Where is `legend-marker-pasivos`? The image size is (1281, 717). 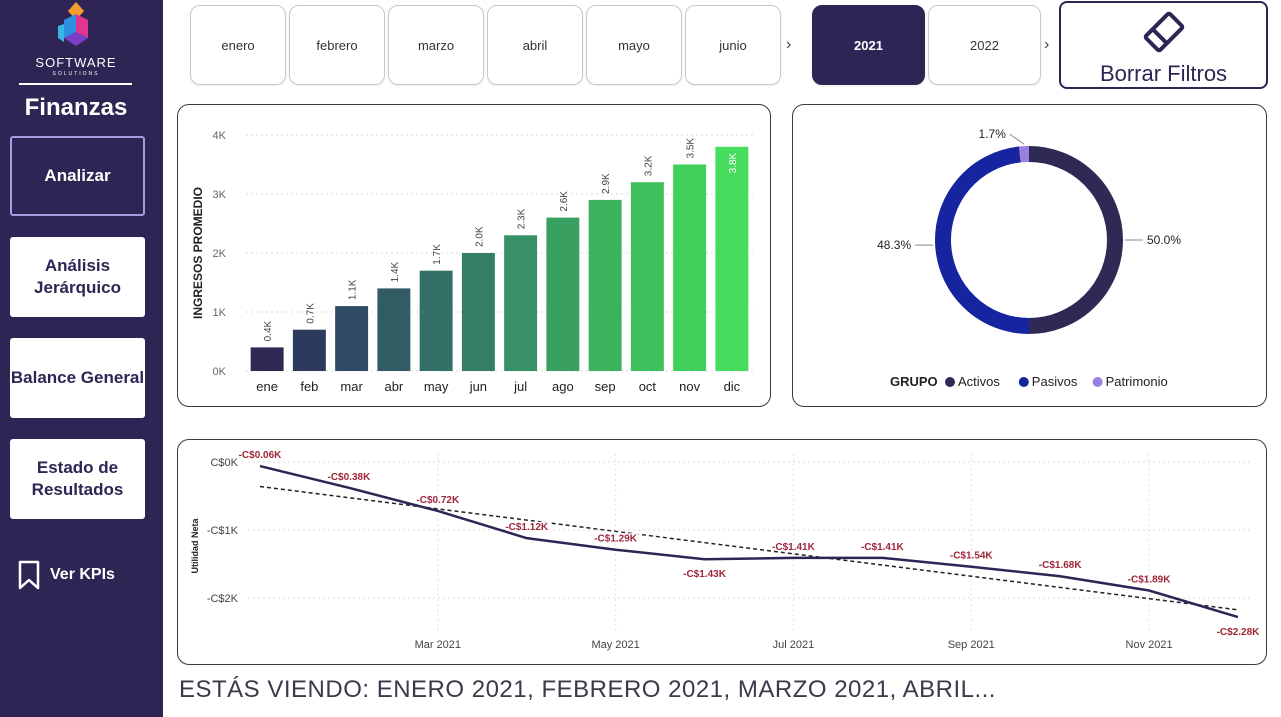 legend-marker-pasivos is located at coordinates (1023, 382).